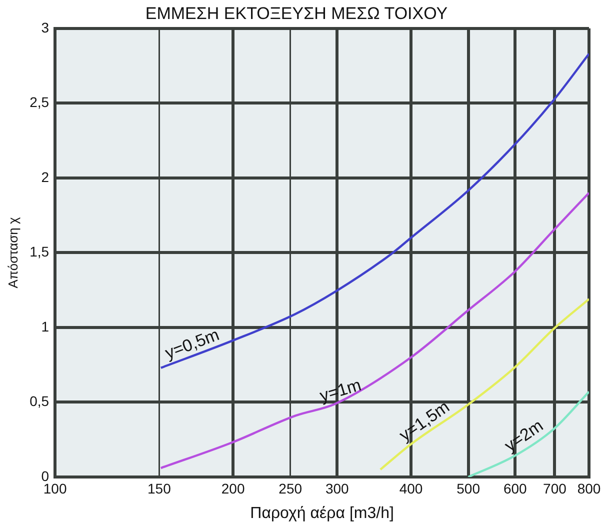  Describe the element at coordinates (322, 513) in the screenshot. I see `x-axis-title: Παροχή αέρα [m3/h]` at that location.